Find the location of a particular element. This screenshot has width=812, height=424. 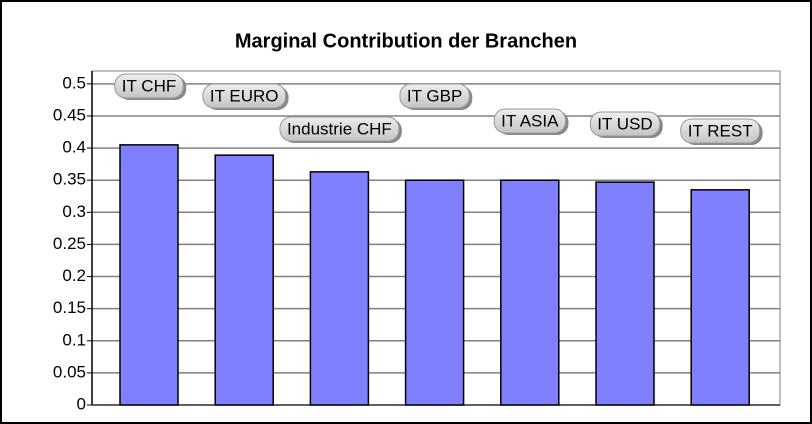

category-callout: IT REST is located at coordinates (721, 131).